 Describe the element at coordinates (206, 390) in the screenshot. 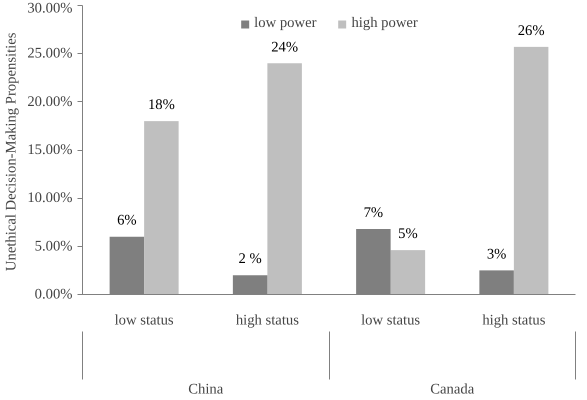

I see `text: China` at that location.